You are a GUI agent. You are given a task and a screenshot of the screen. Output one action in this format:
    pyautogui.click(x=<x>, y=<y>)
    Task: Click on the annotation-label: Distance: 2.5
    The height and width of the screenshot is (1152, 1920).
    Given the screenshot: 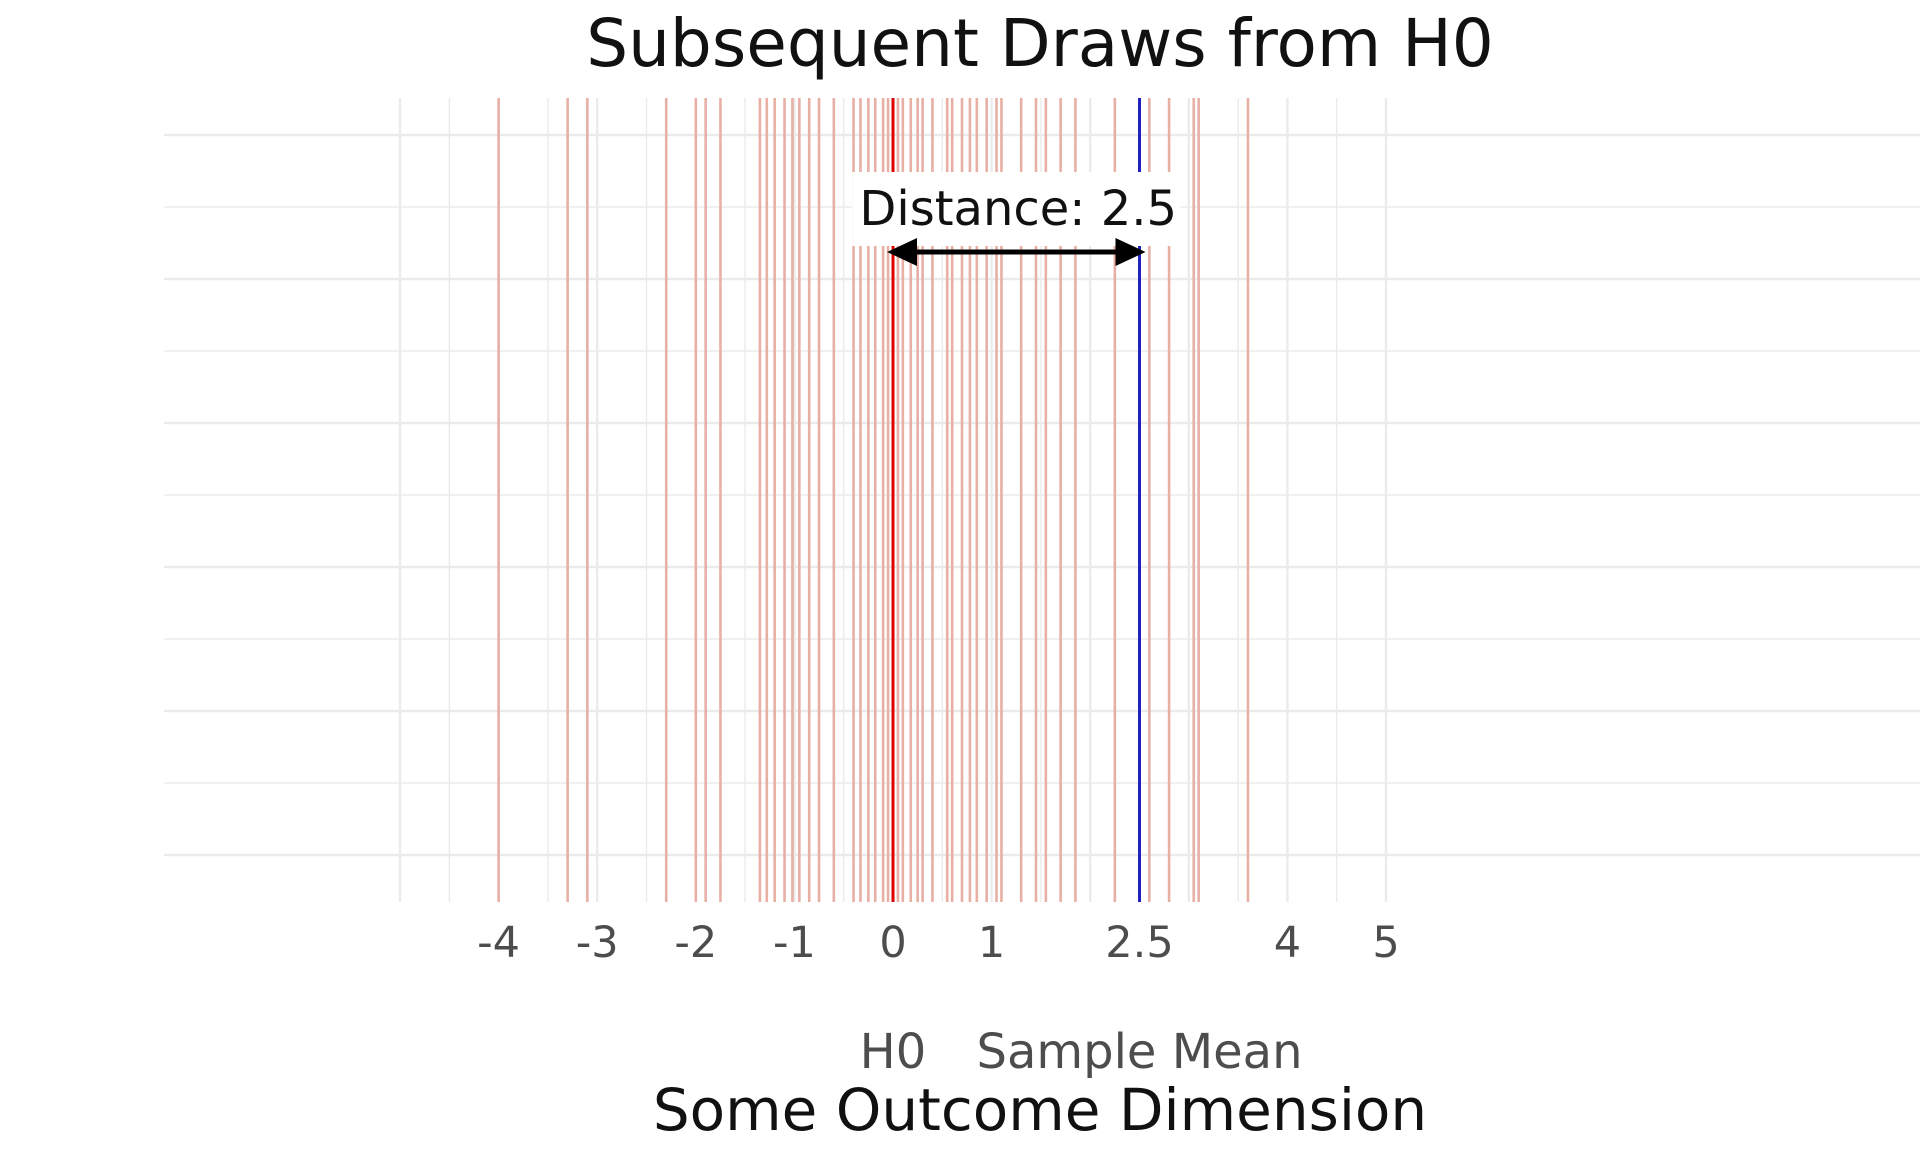 What is the action you would take?
    pyautogui.click(x=1018, y=209)
    